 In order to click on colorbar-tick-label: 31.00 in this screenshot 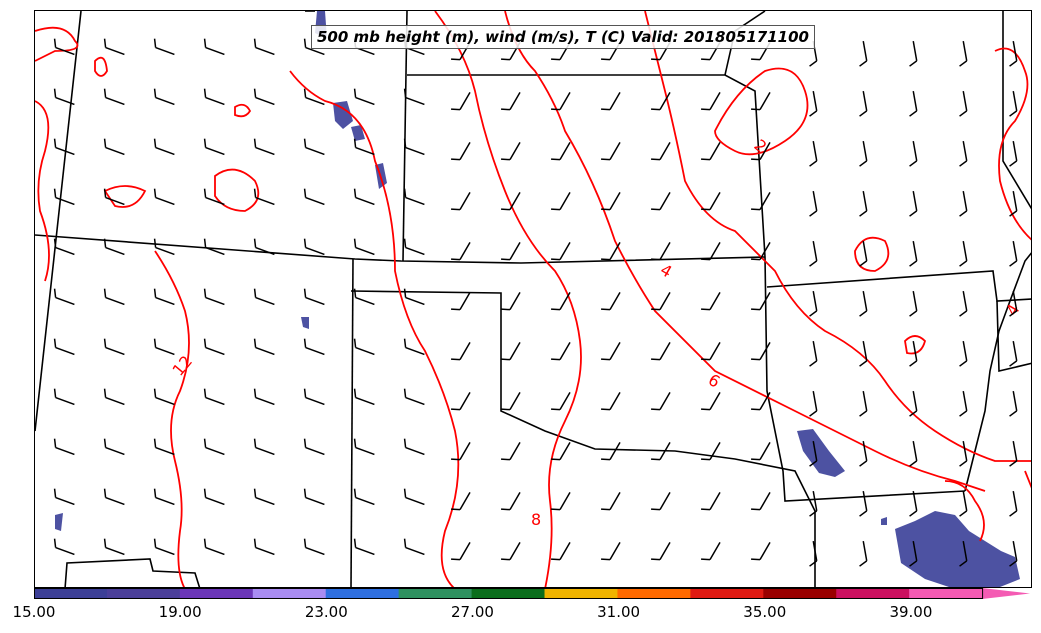, I will do `click(619, 612)`.